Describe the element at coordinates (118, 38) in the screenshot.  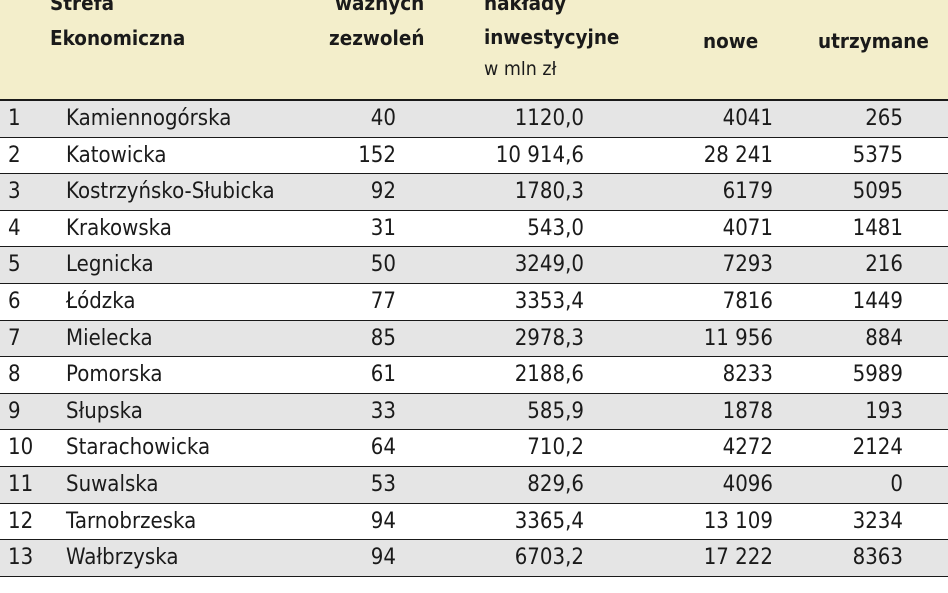
I see `header-zone-line2: Ekonomiczna` at that location.